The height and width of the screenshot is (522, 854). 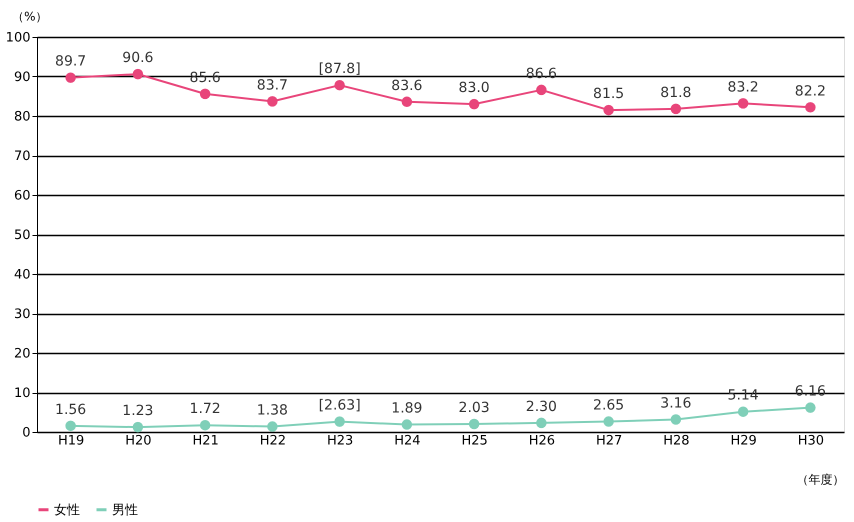 What do you see at coordinates (474, 408) in the screenshot?
I see `data-label: 2.03` at bounding box center [474, 408].